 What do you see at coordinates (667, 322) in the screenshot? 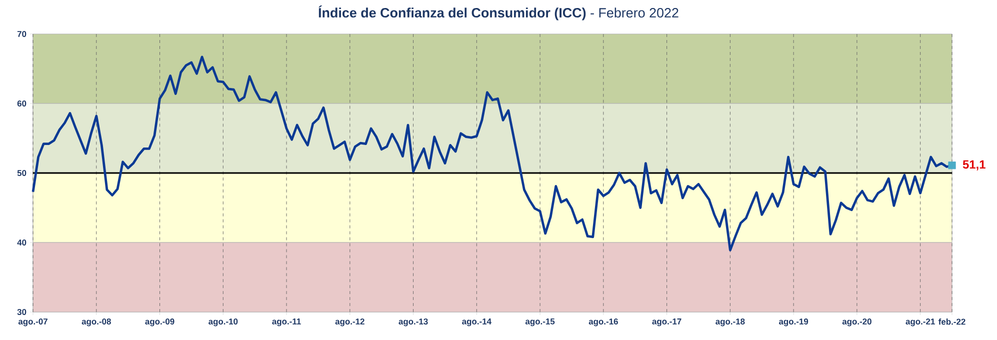
I see `x-tick-label: ago.-17` at bounding box center [667, 322].